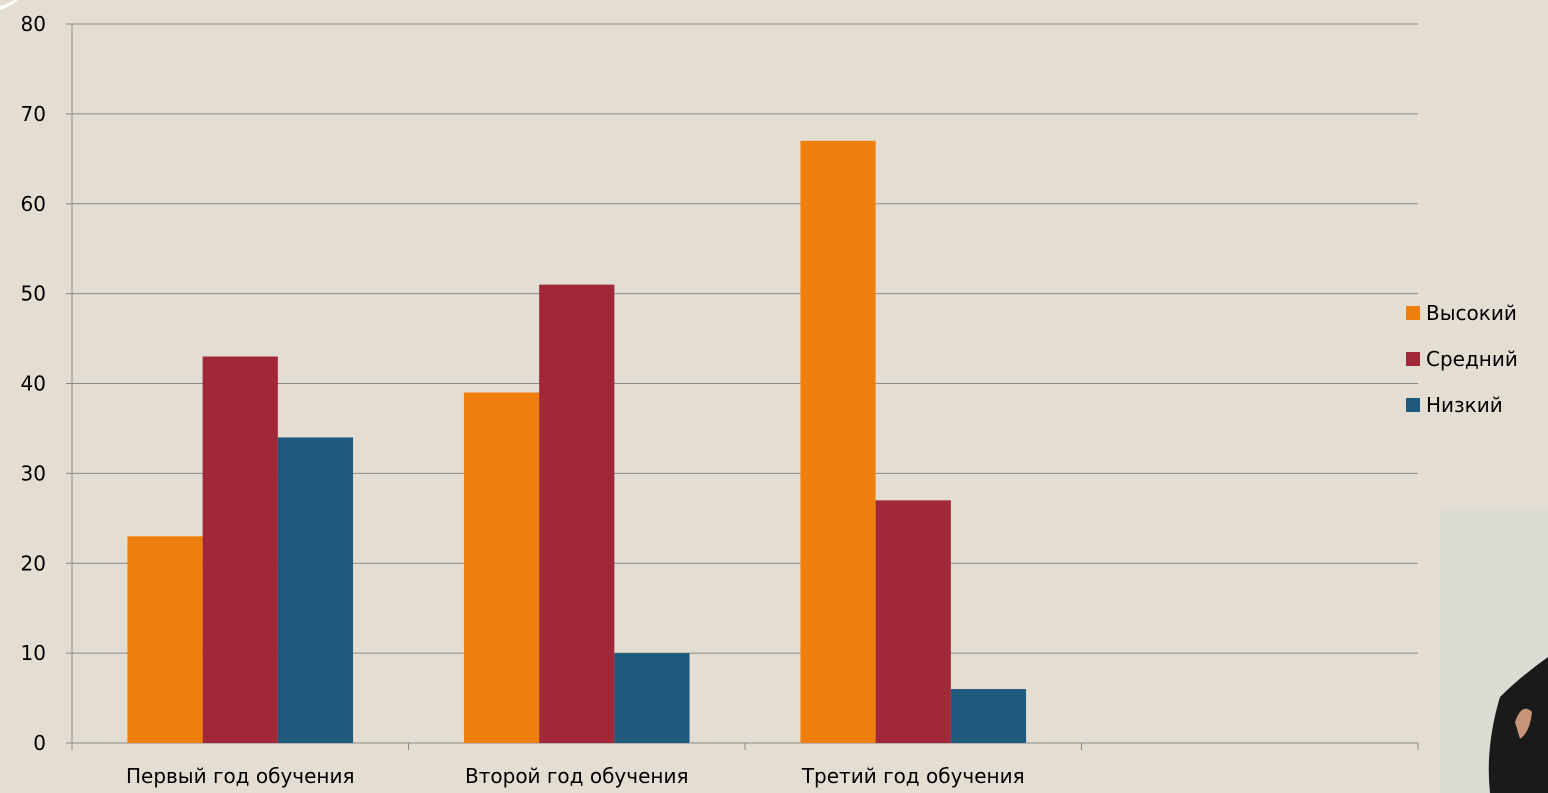 This screenshot has width=1548, height=793. Describe the element at coordinates (240, 776) in the screenshot. I see `x-tick-label: Первый год обучения` at that location.